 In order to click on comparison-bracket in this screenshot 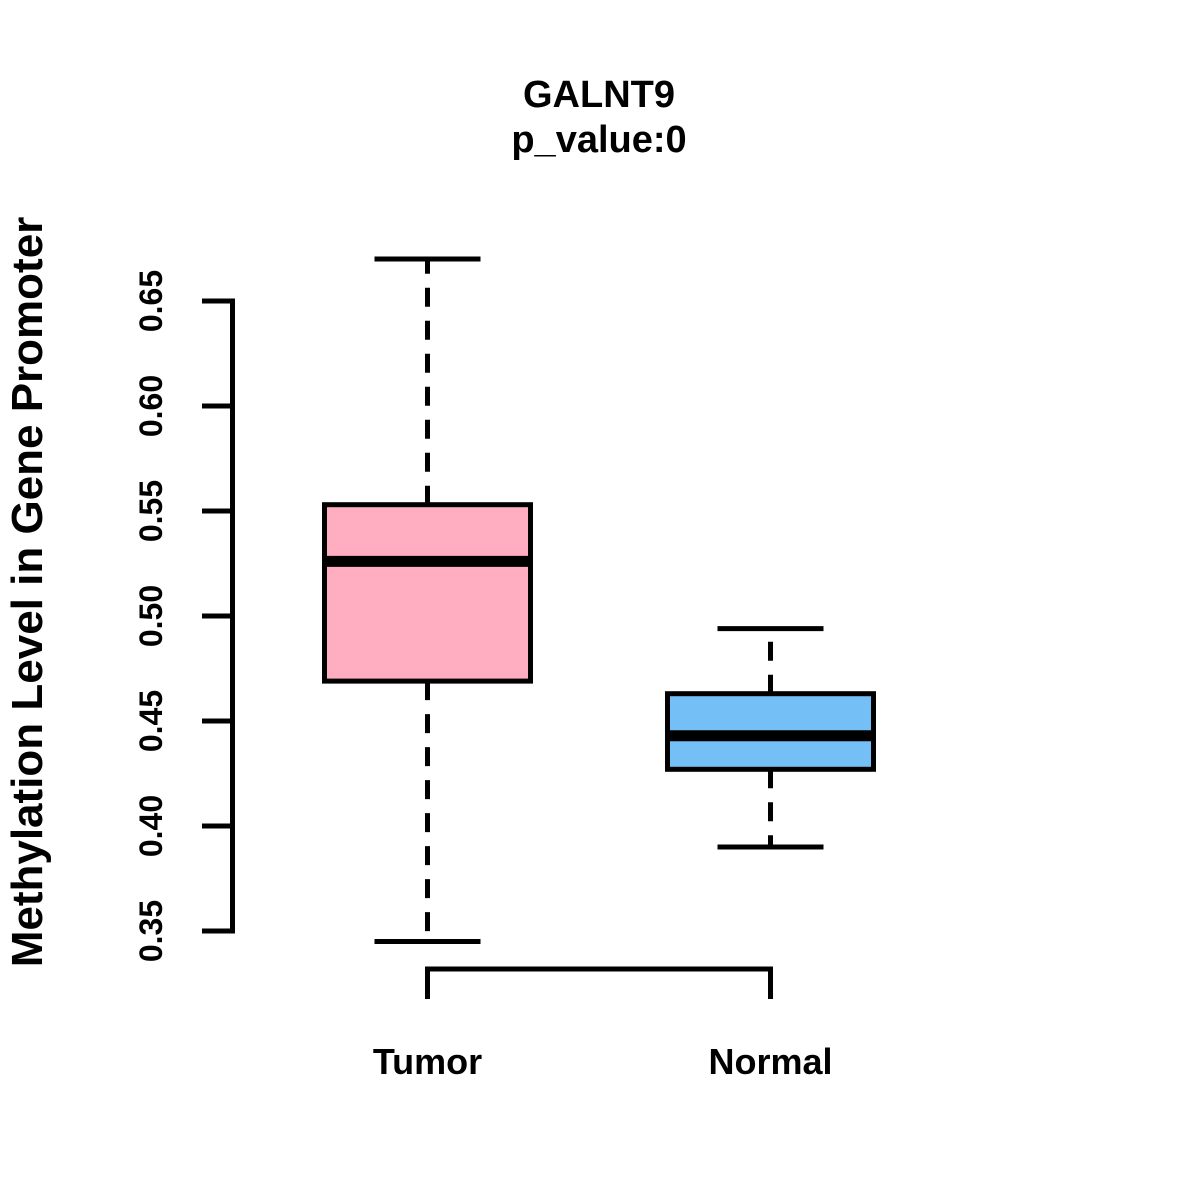, I will do `click(599, 982)`.